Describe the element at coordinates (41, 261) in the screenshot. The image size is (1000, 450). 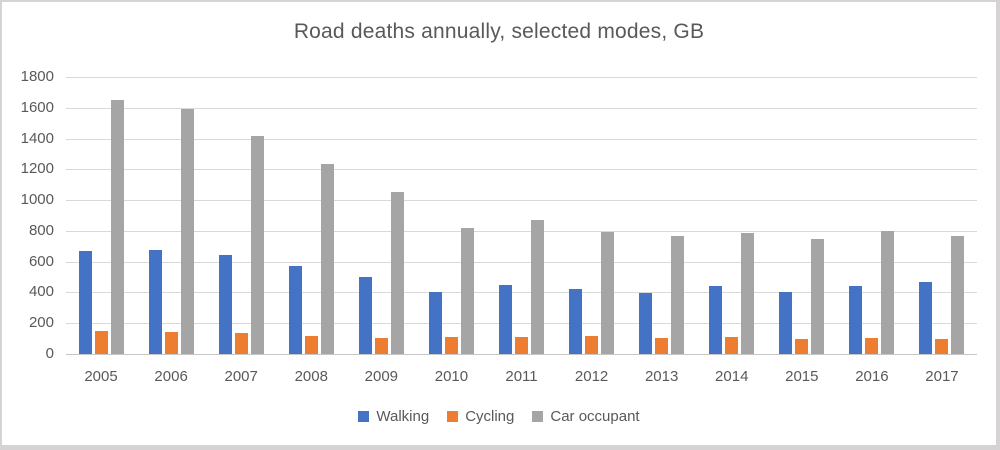
I see `y-axis-label-600: 600` at that location.